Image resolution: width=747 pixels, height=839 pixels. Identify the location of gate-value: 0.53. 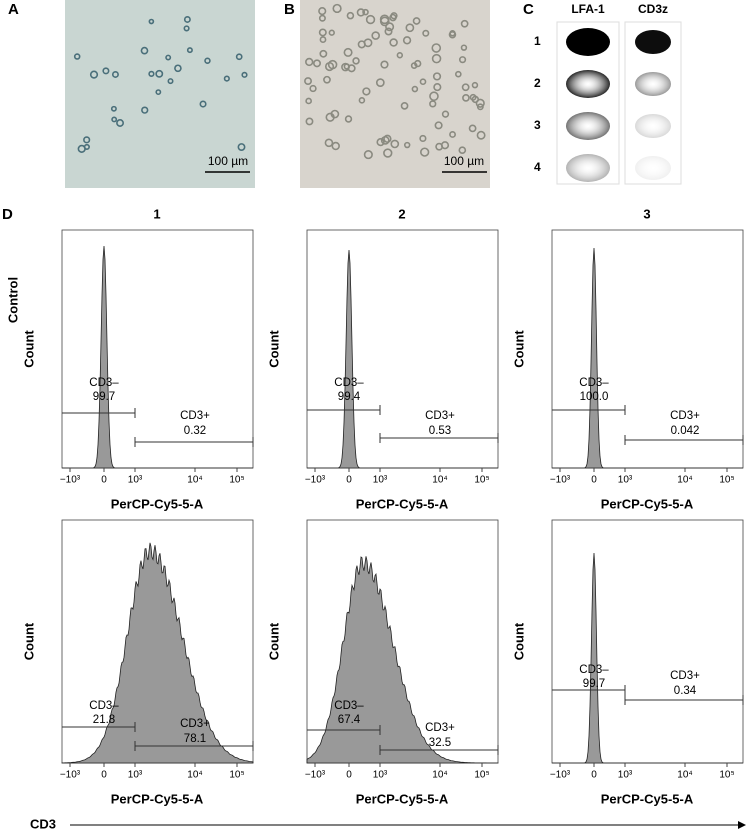
(440, 431).